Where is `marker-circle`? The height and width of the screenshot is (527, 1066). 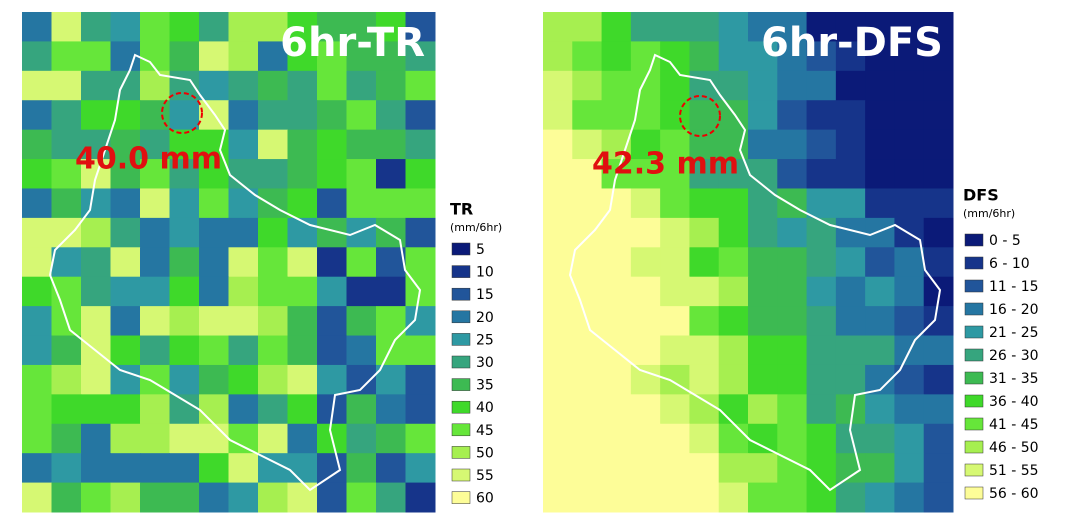
marker-circle is located at coordinates (182, 113).